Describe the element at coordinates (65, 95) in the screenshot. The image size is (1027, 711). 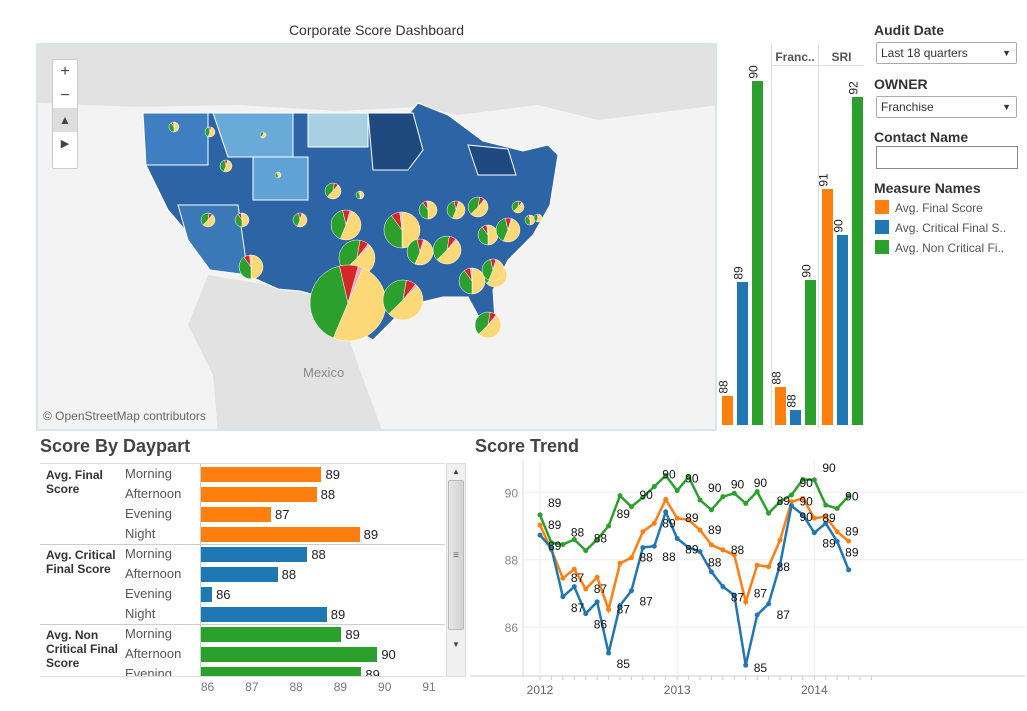
I see `zoom-out-button: −` at that location.